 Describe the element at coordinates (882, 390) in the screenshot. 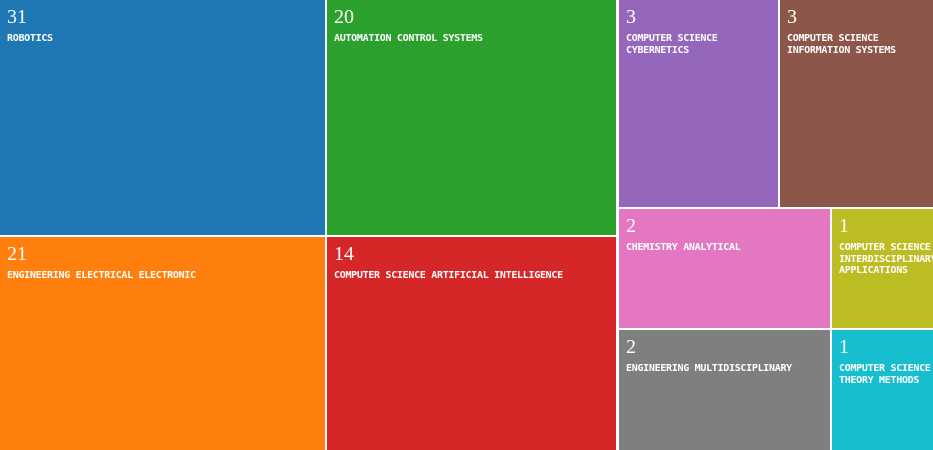

I see `tile: 1 COMPUTER SCIENCE THEORY METHODS` at that location.